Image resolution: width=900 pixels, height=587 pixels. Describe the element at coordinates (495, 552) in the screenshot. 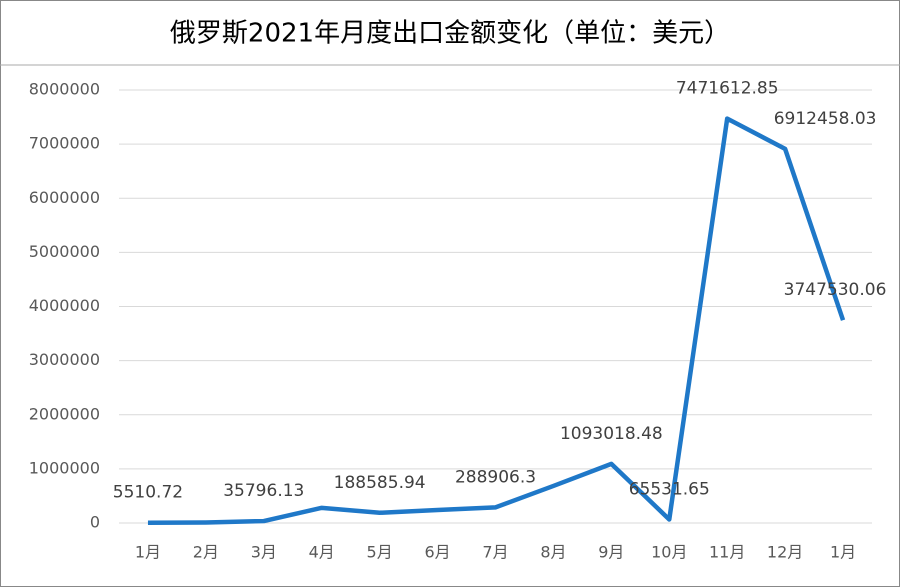

I see `x-tick-label: 7月` at that location.